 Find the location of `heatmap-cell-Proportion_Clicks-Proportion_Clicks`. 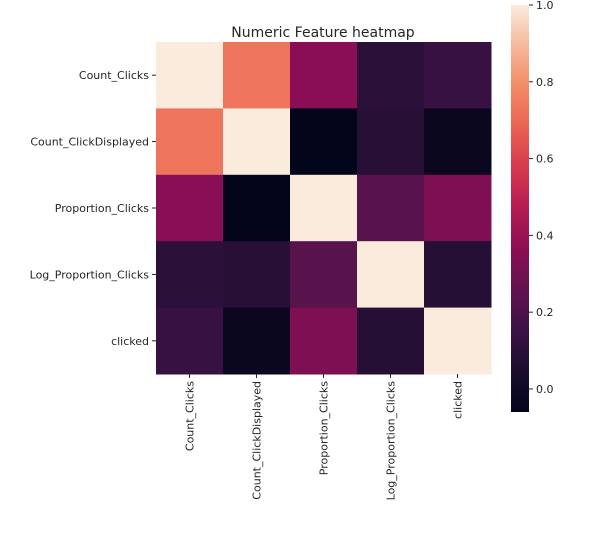

heatmap-cell-Proportion_Clicks-Proportion_Clicks is located at coordinates (324, 208).